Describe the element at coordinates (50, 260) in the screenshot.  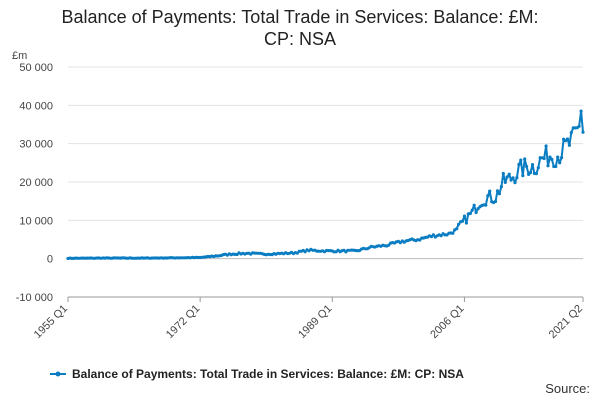
I see `y-tick-label: 0` at that location.